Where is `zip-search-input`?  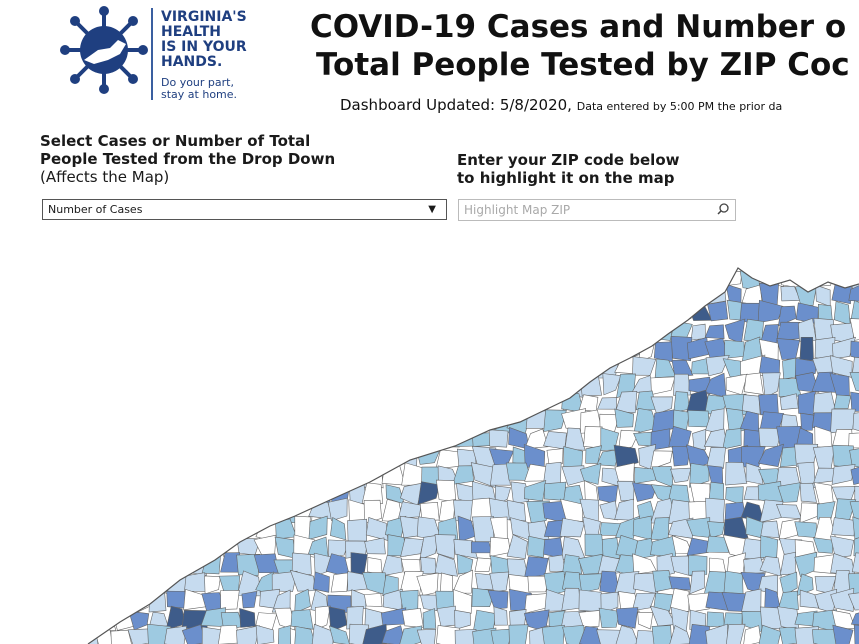
zip-search-input is located at coordinates (597, 210).